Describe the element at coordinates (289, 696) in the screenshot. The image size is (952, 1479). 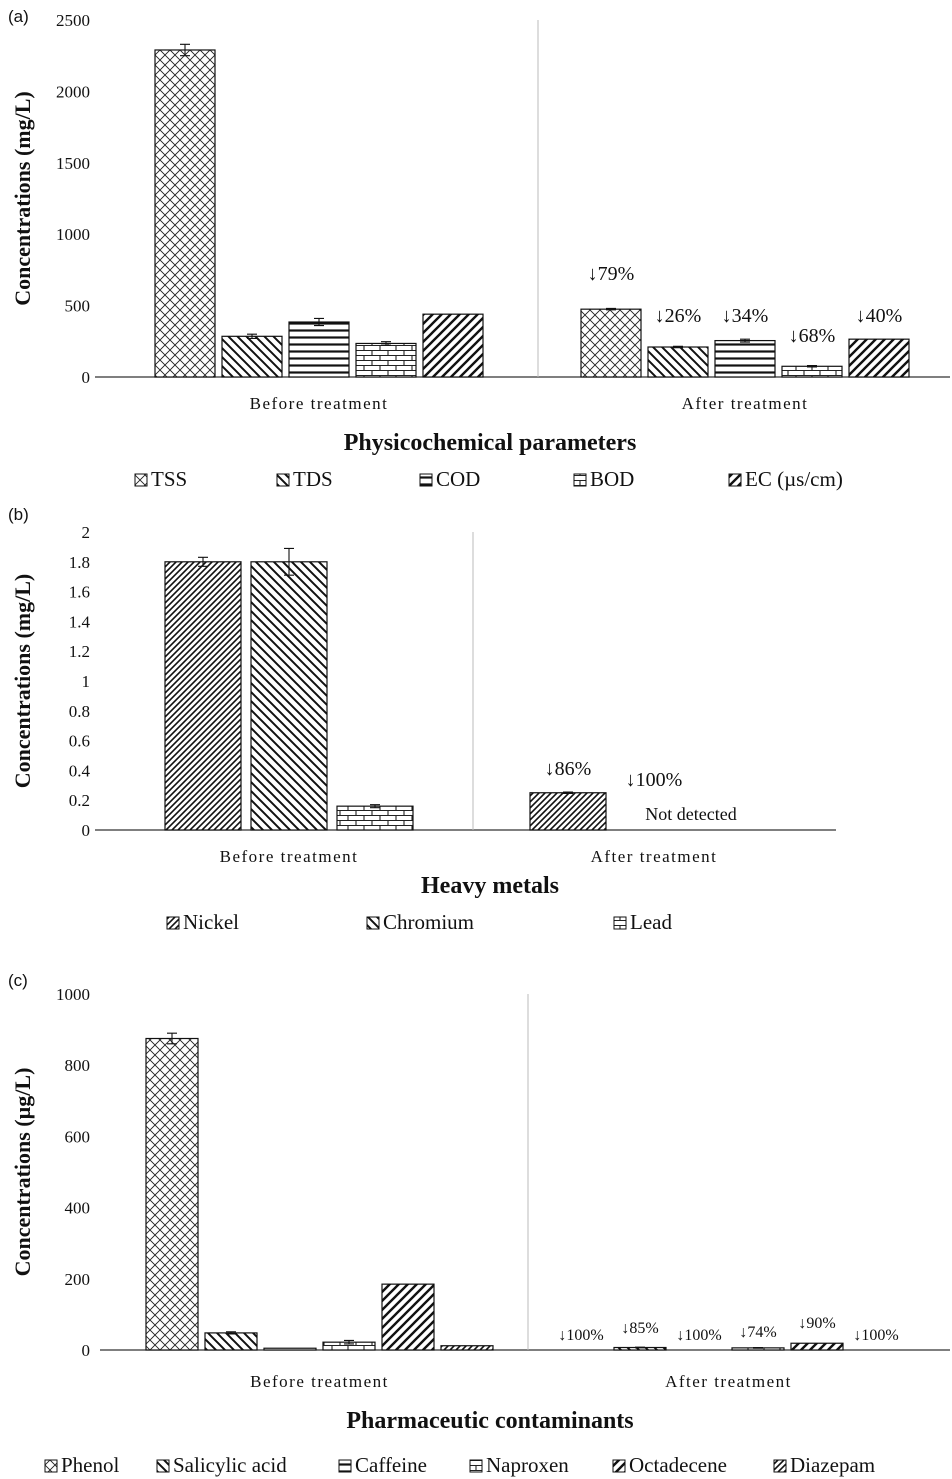
I see `bar-chromium-before` at that location.